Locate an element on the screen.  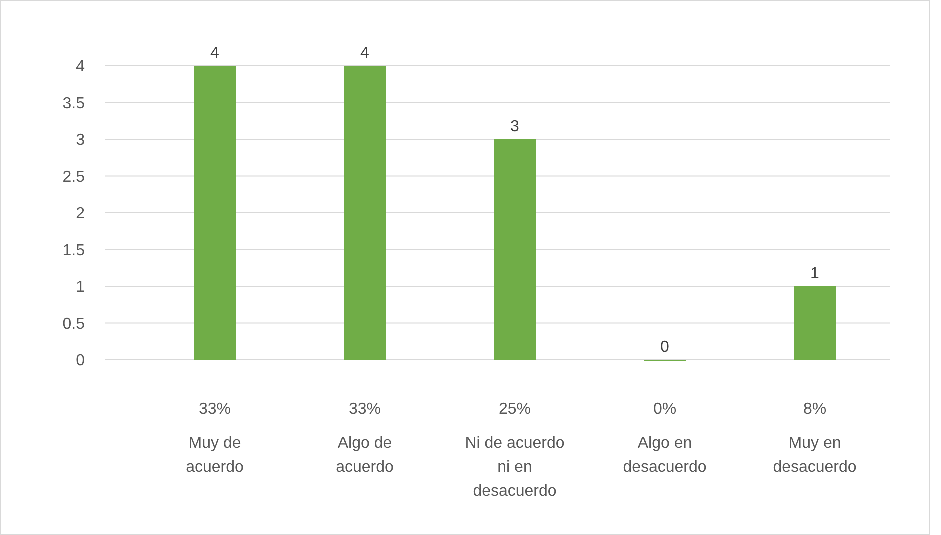
text: 8% is located at coordinates (815, 409).